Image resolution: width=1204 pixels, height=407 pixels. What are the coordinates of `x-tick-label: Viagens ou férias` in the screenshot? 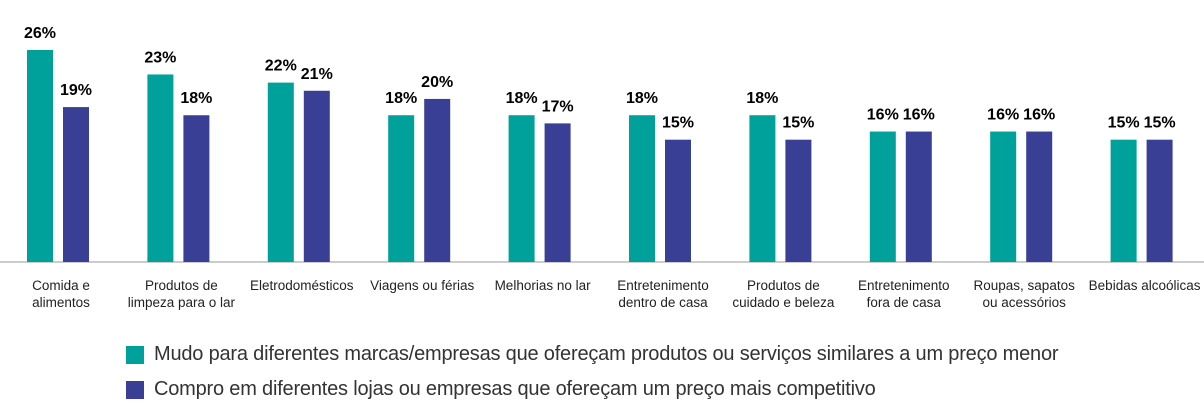 It's located at (422, 285).